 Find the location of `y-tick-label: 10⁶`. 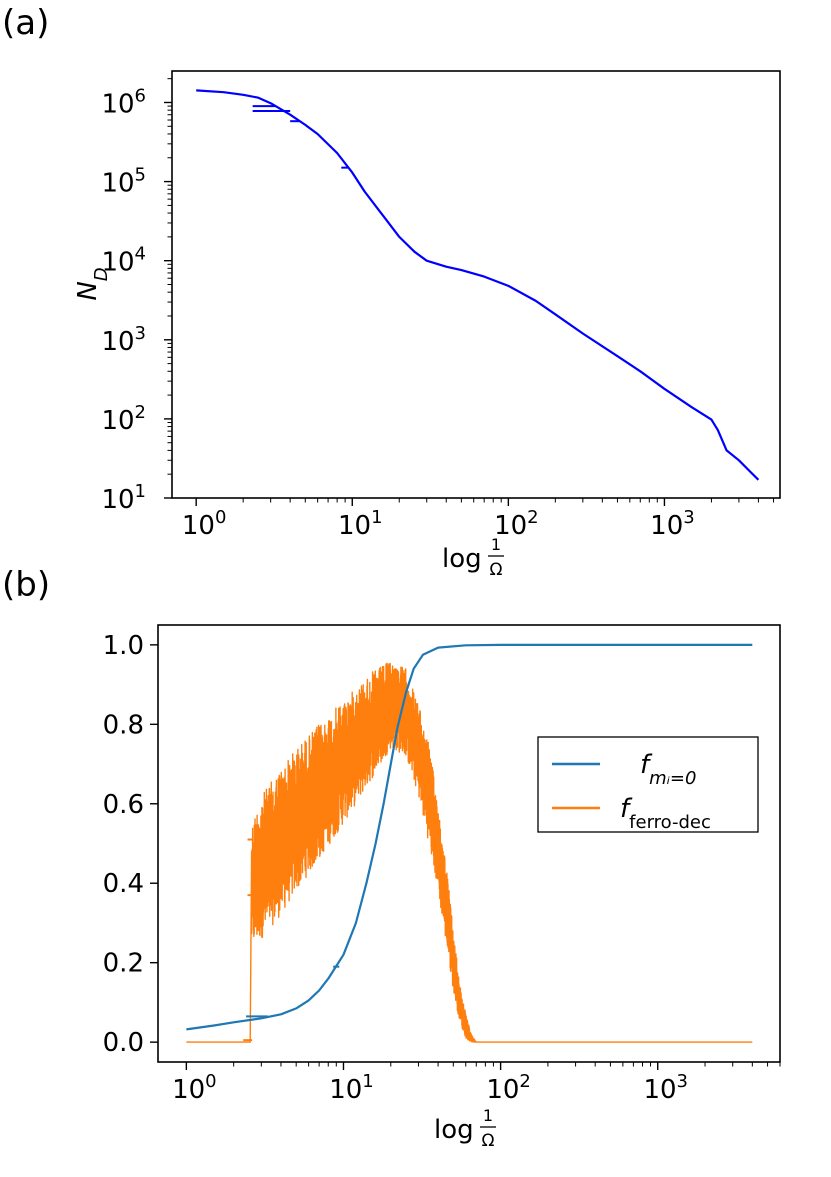

y-tick-label: 10⁶ is located at coordinates (123, 102).